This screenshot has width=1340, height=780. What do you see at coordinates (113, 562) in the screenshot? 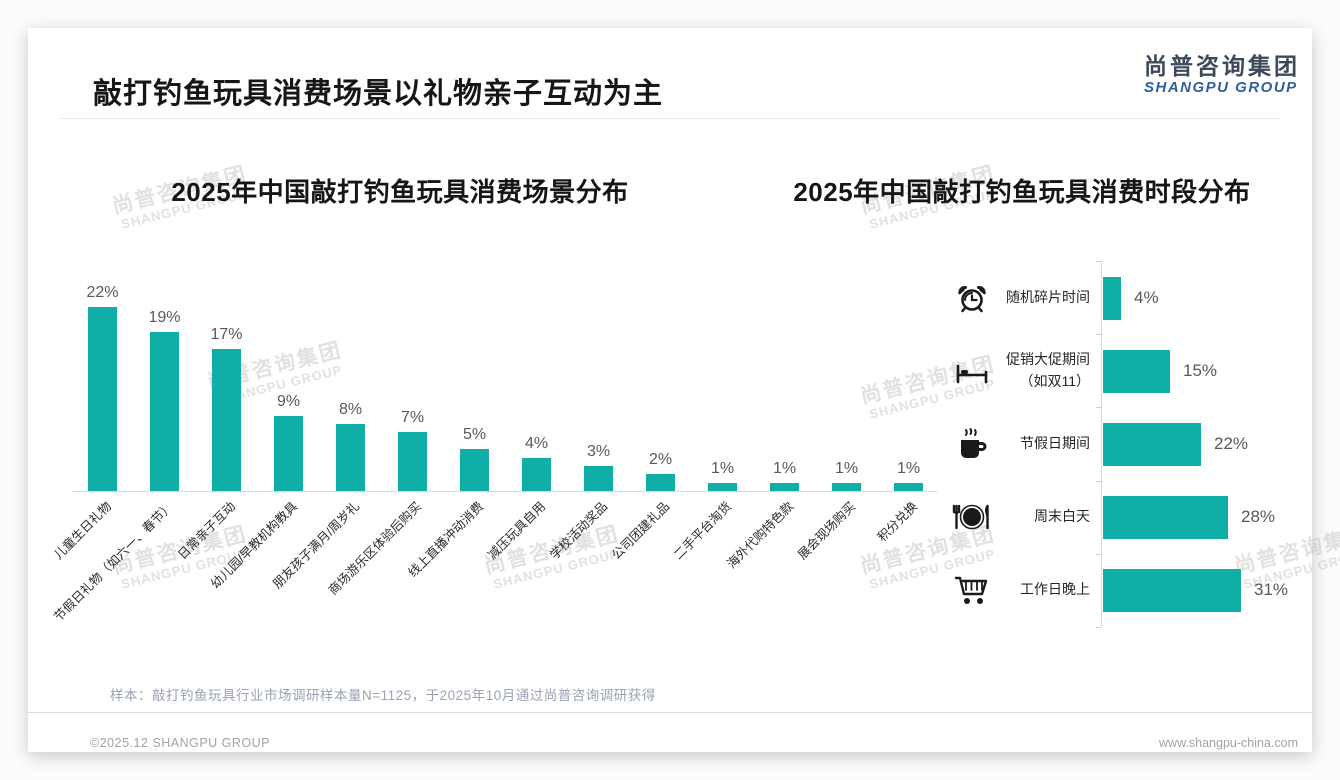
I see `bar-category-label: 节假日礼物（如六一、春节）` at bounding box center [113, 562].